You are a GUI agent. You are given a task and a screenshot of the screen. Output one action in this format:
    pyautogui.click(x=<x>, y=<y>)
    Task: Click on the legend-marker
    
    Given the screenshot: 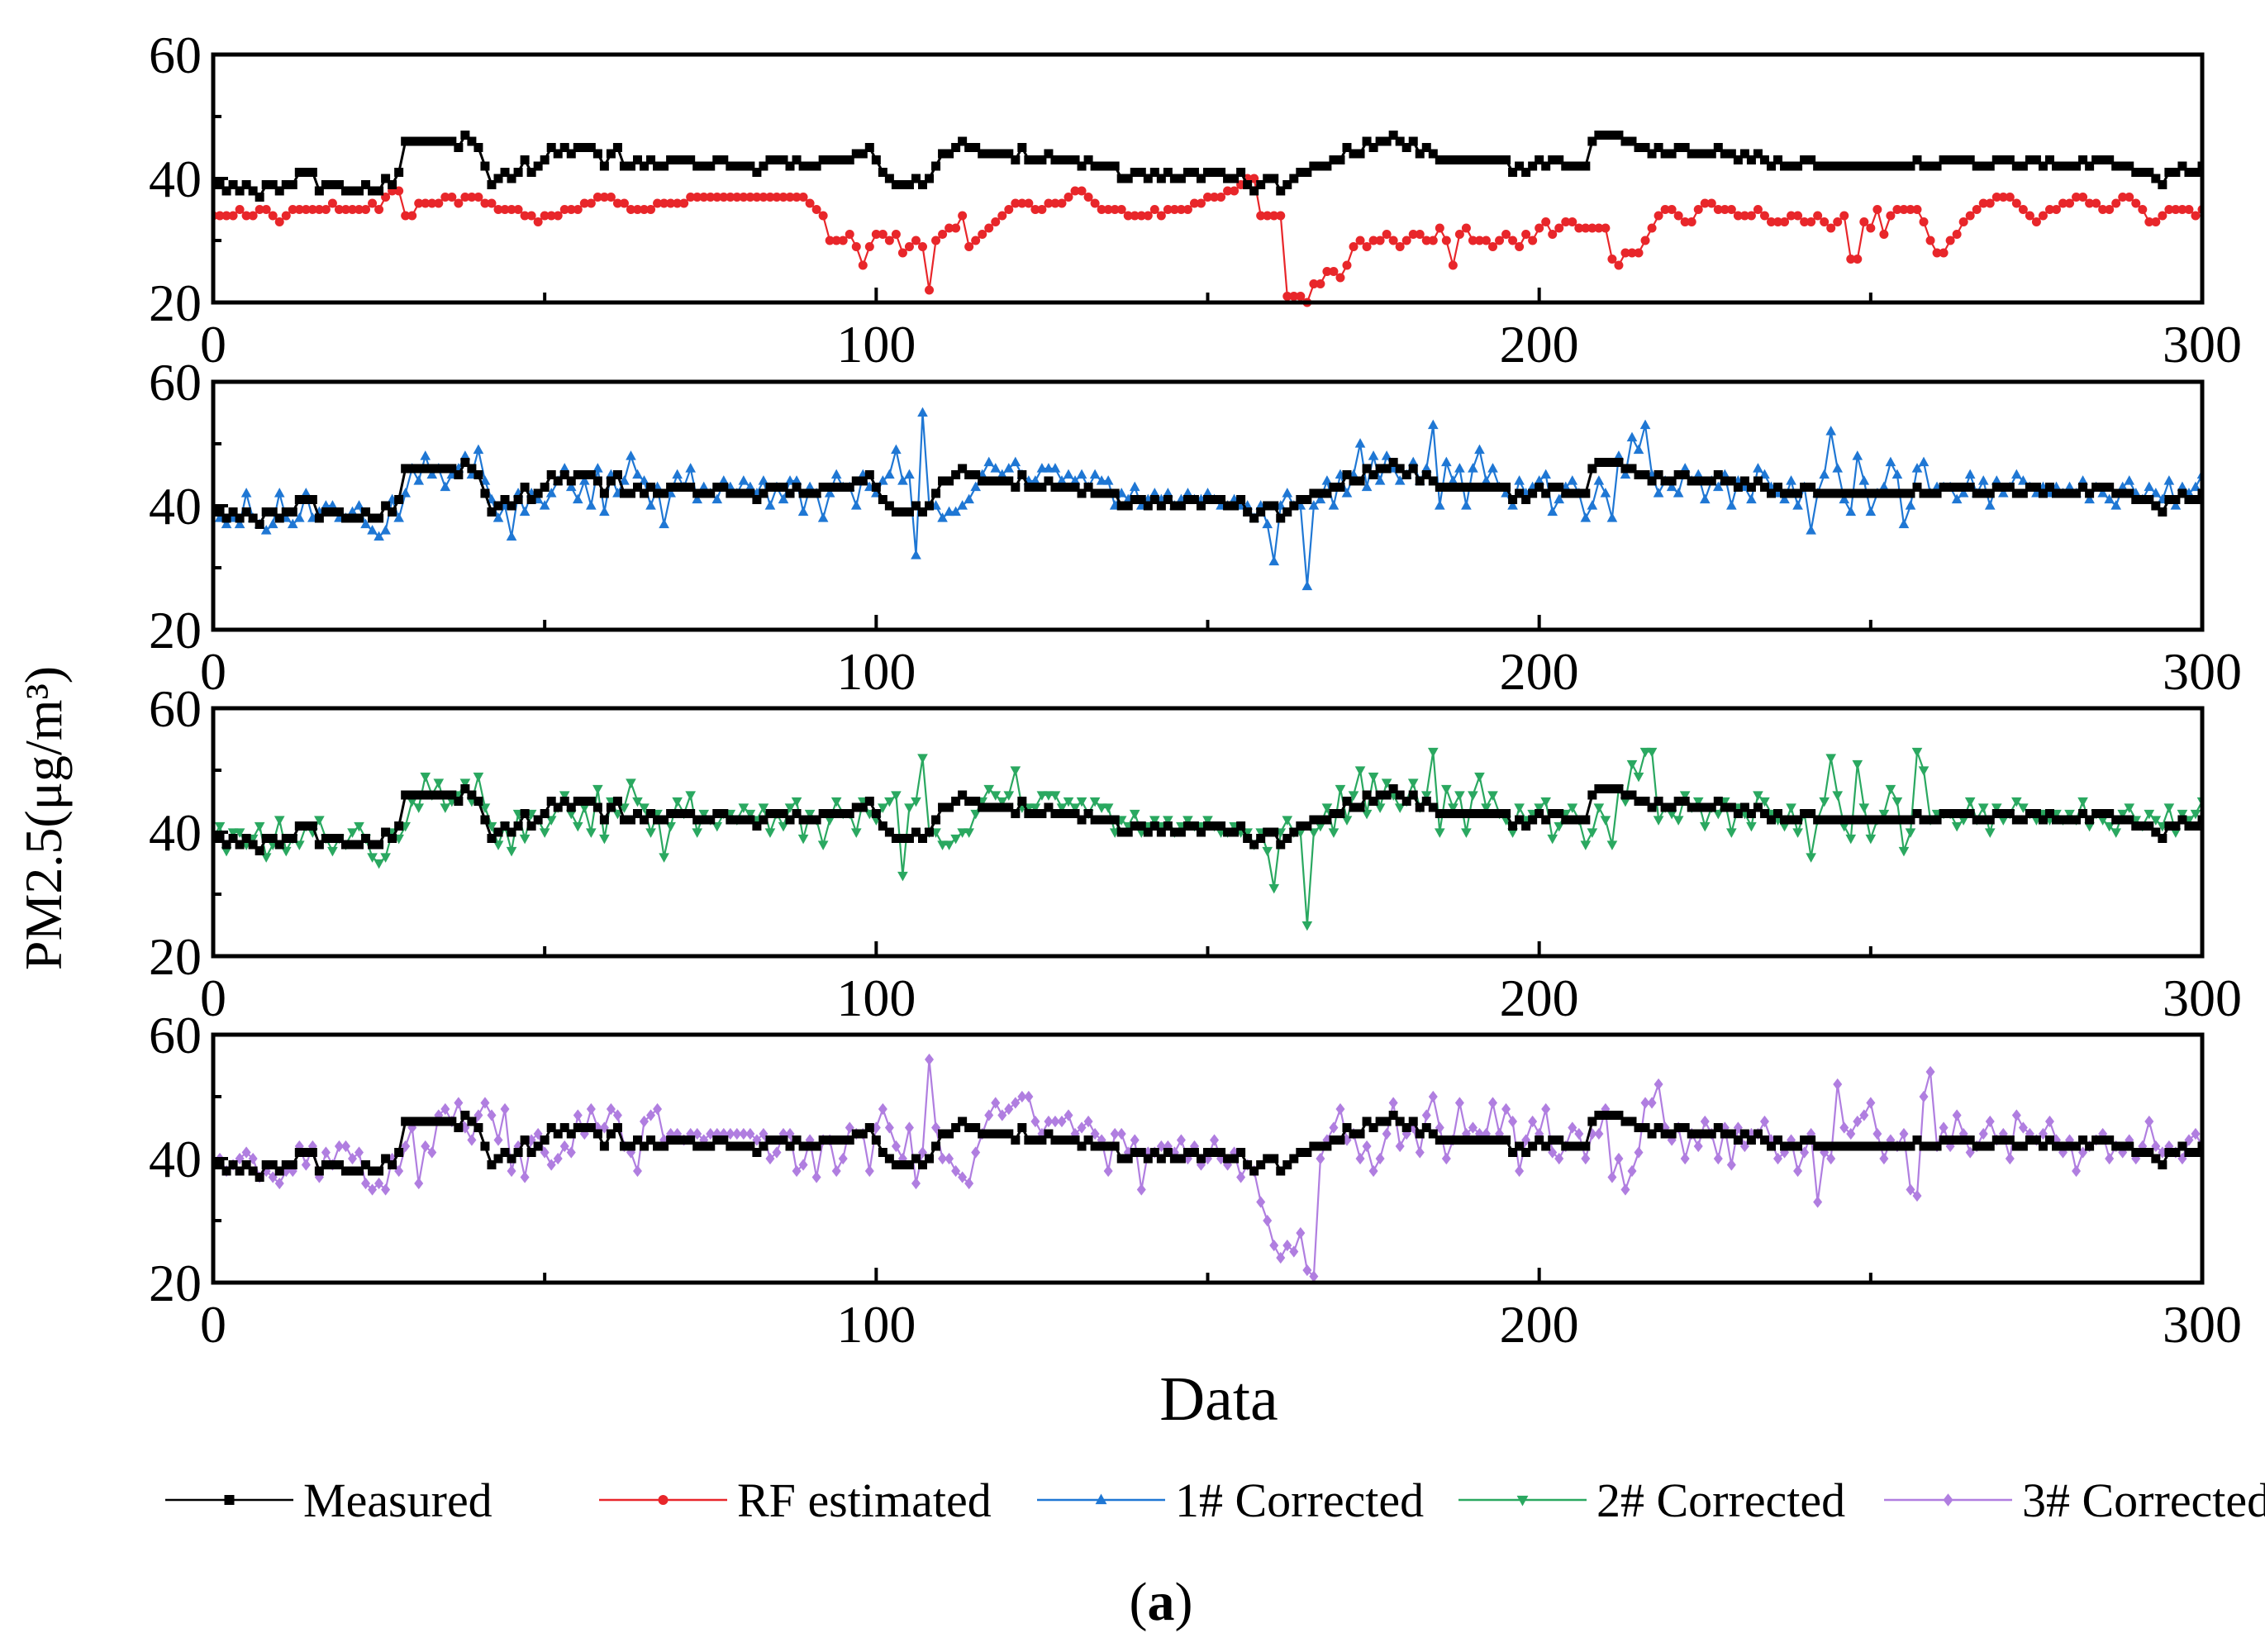 What is the action you would take?
    pyautogui.click(x=1948, y=1500)
    